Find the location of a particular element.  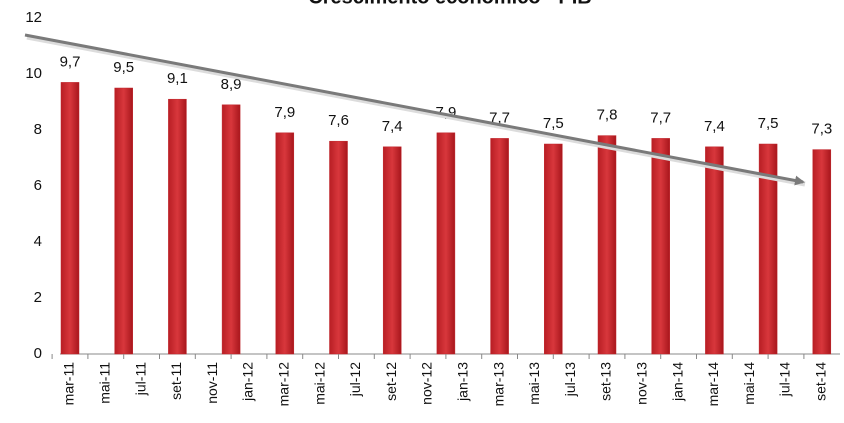

y-tick-label: 2 is located at coordinates (38, 297).